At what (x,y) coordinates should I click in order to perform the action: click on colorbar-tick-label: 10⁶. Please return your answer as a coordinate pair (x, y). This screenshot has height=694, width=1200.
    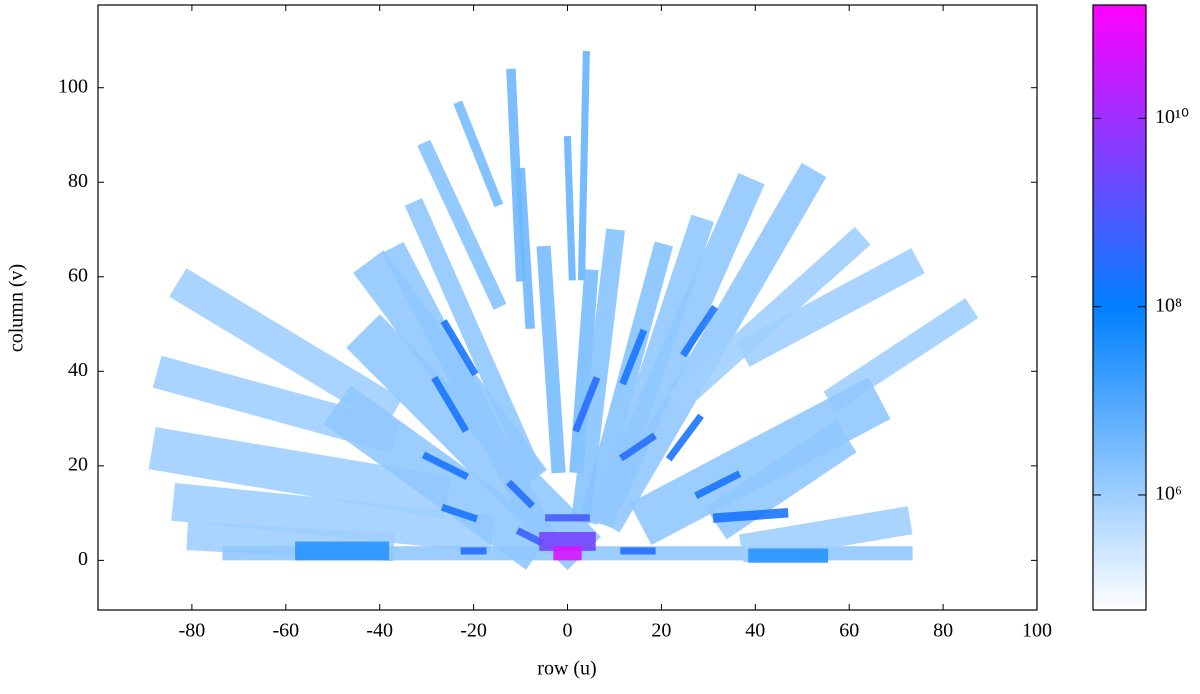
    Looking at the image, I should click on (1168, 494).